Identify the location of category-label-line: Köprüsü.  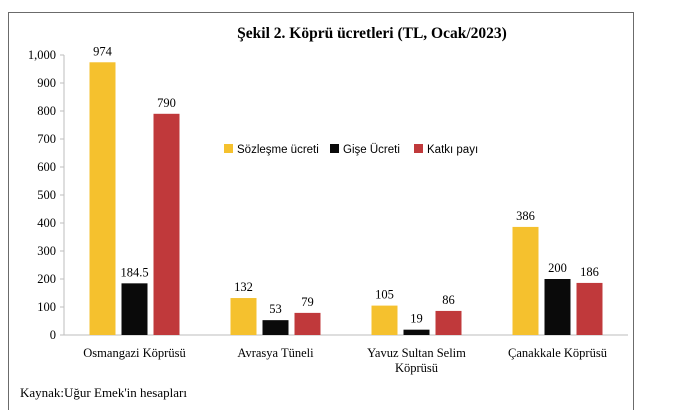
(417, 368).